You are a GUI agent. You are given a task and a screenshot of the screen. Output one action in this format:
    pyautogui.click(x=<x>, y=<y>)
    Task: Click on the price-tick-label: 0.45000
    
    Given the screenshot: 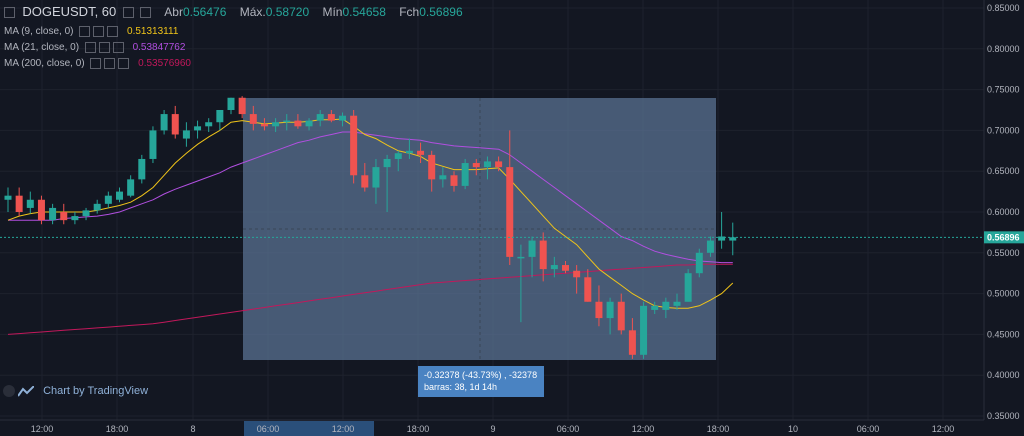 What is the action you would take?
    pyautogui.click(x=1003, y=334)
    